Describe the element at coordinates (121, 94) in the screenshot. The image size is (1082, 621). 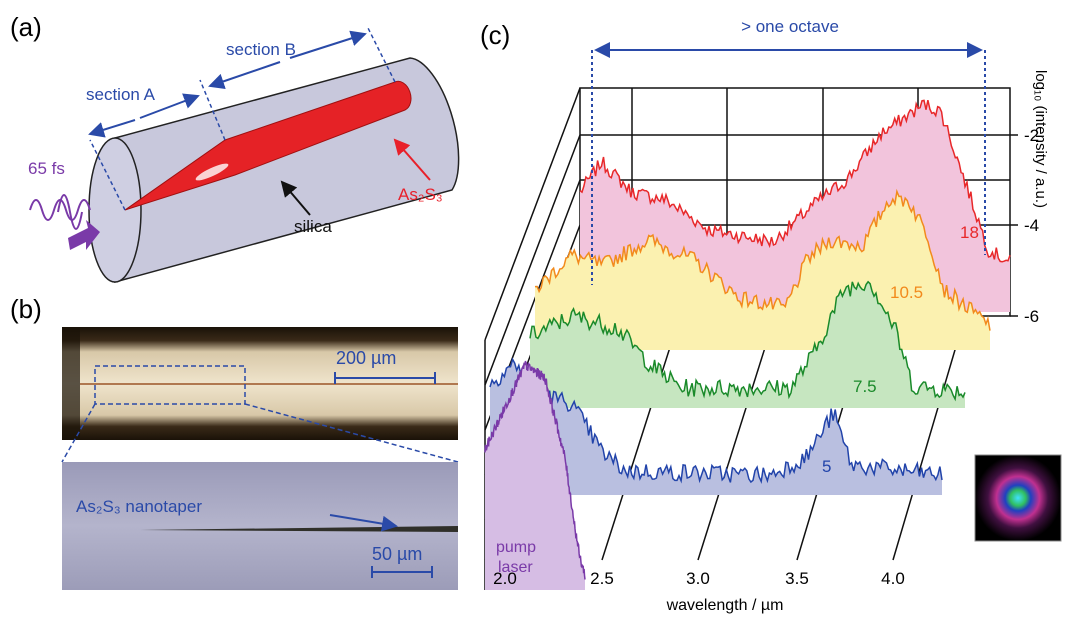
I see `section-a-label: section A` at that location.